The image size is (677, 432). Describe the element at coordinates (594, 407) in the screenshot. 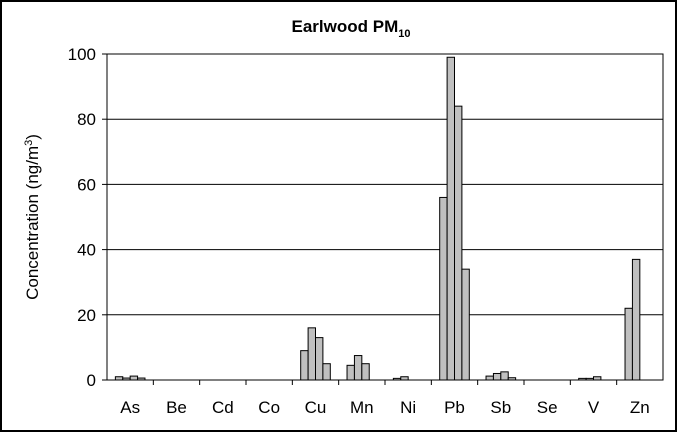

I see `x-tick-label: V` at that location.